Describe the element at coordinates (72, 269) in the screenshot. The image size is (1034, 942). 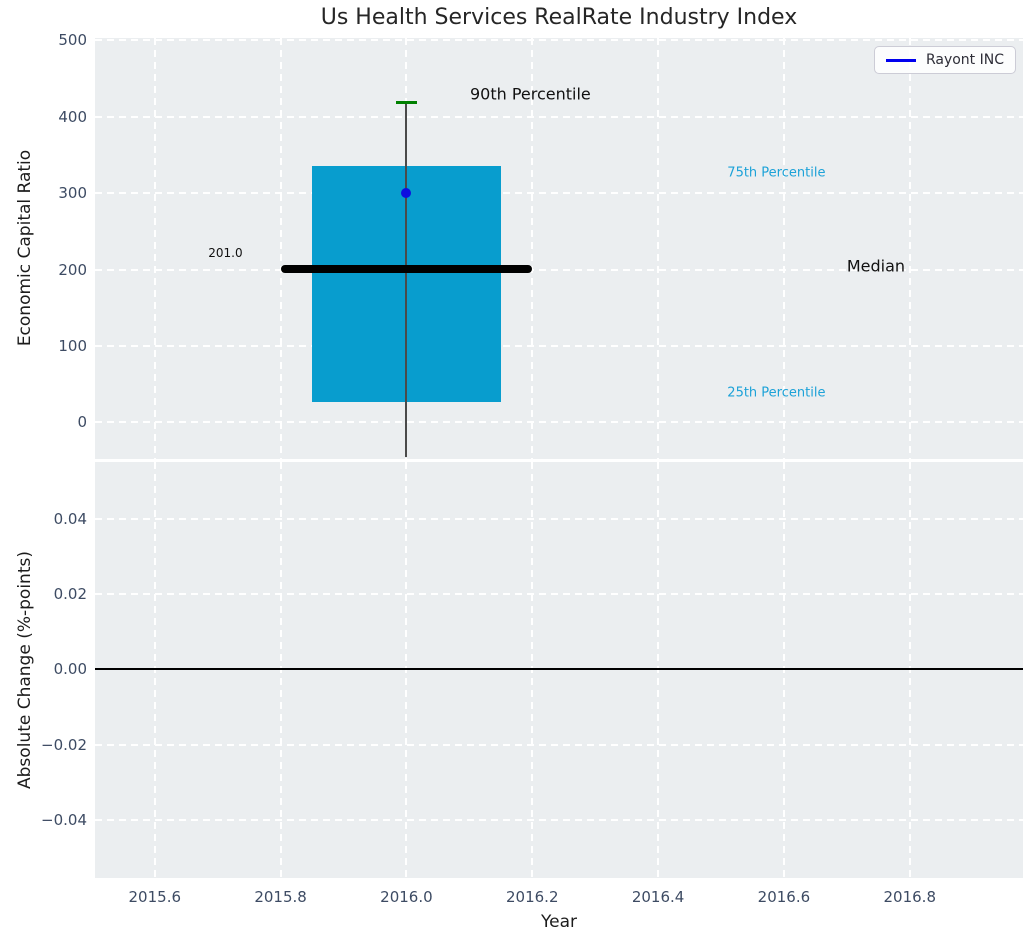
I see `y-tick-label: 200` at that location.